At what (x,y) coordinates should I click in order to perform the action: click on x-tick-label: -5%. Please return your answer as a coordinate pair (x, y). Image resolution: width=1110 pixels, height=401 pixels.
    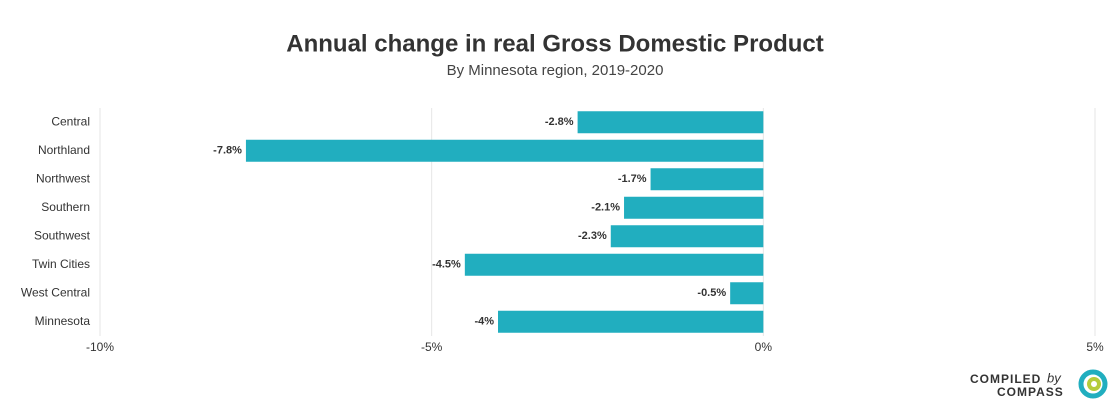
    Looking at the image, I should click on (432, 347).